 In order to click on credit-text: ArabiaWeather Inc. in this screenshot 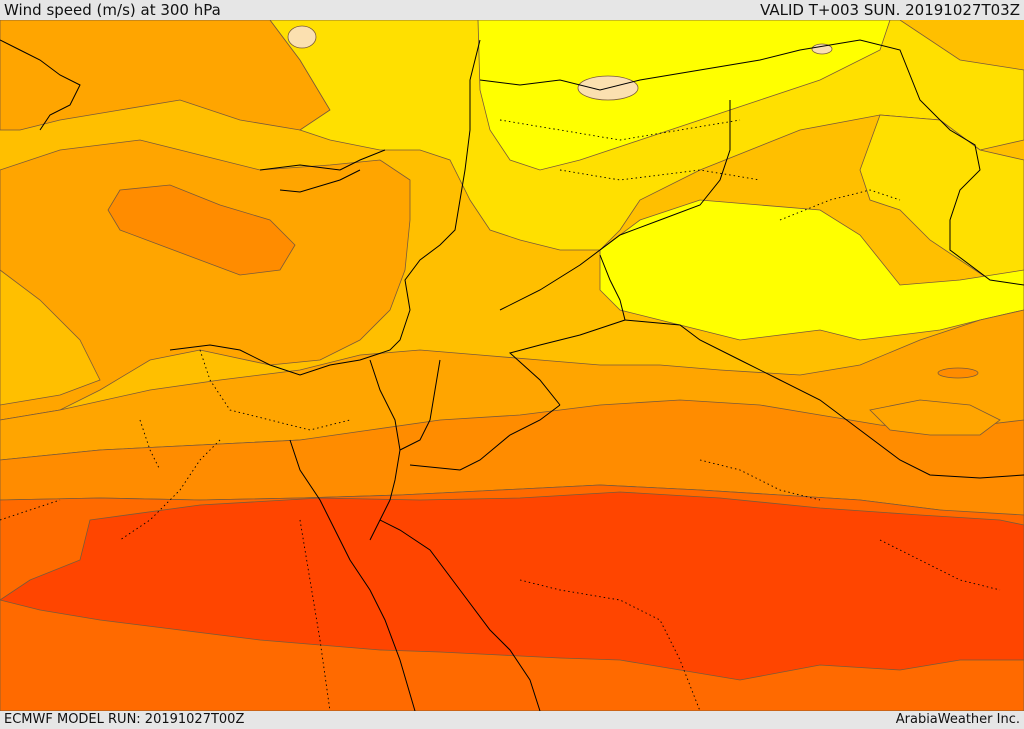, I will do `click(957, 719)`.